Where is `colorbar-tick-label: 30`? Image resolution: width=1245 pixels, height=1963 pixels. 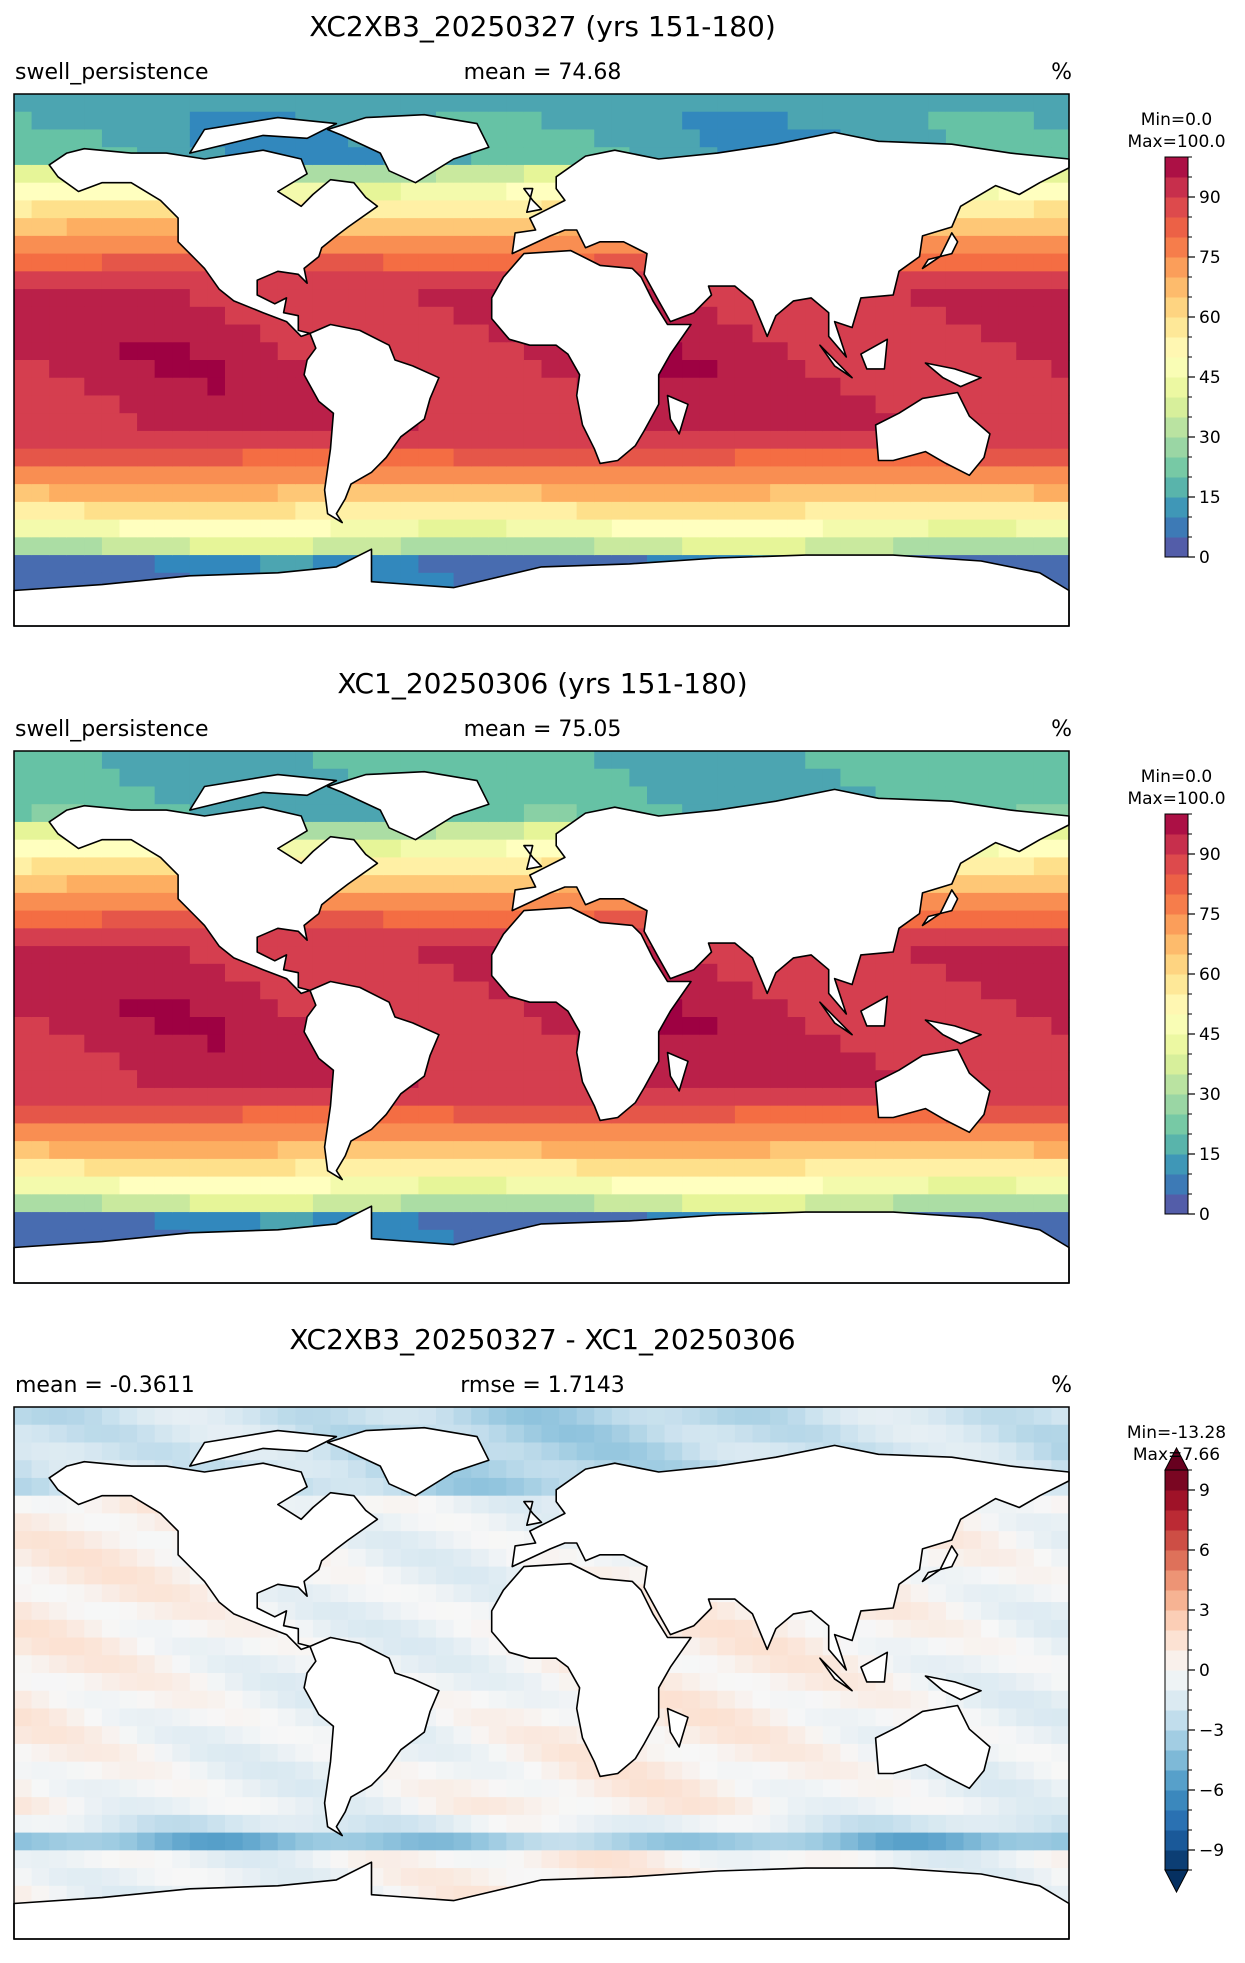 colorbar-tick-label: 30 is located at coordinates (1210, 1095).